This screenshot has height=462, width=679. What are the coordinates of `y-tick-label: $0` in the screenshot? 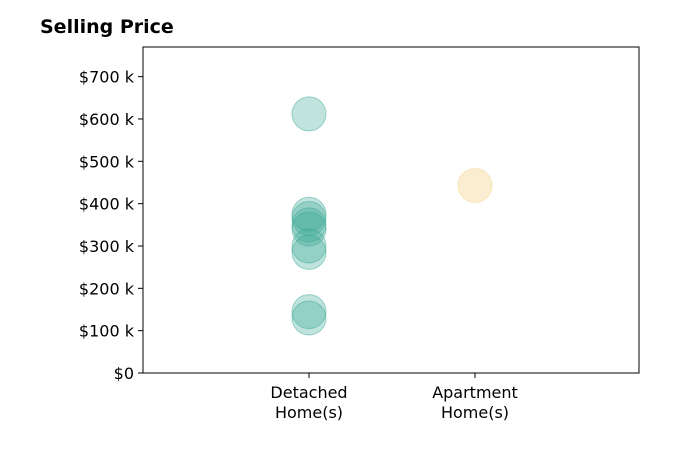 It's located at (124, 373).